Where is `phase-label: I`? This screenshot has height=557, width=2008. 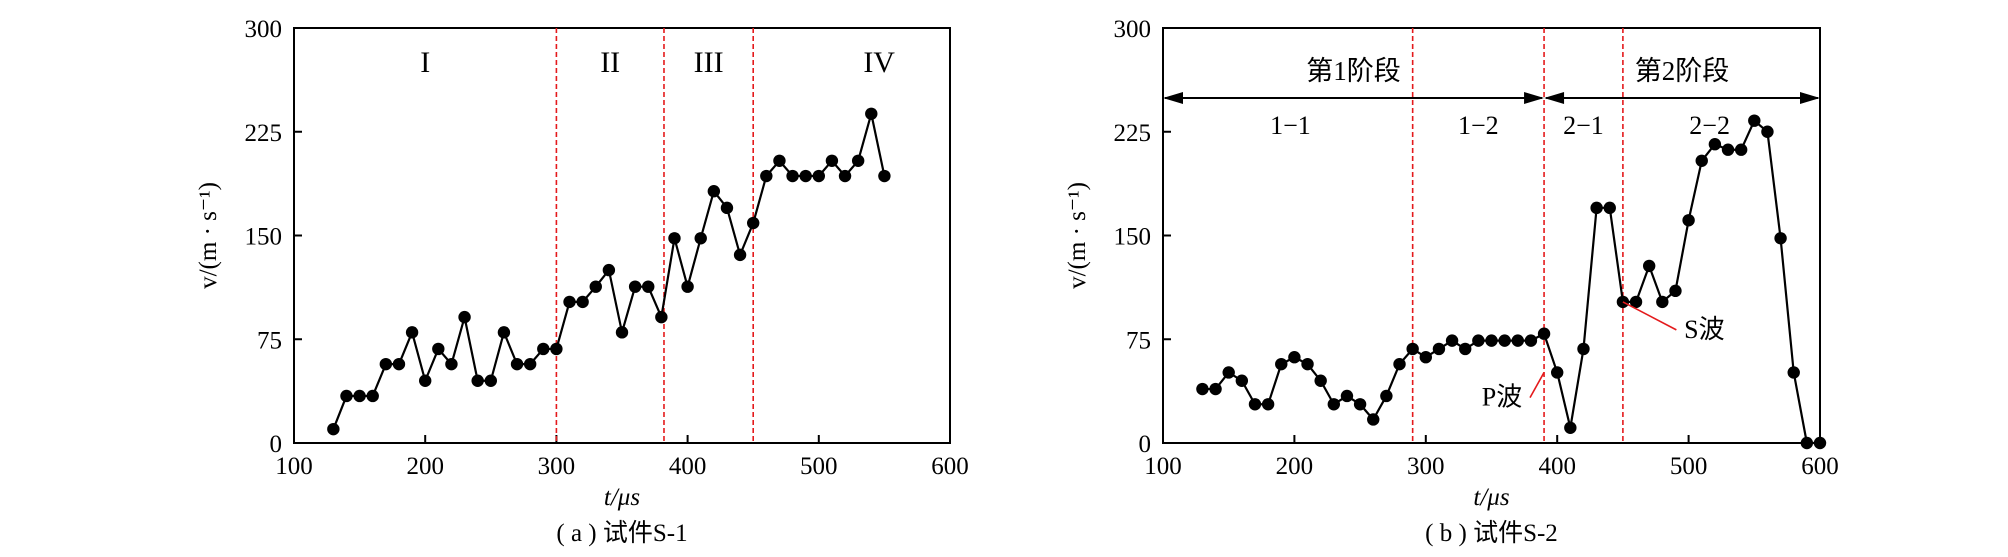 phase-label: I is located at coordinates (425, 62).